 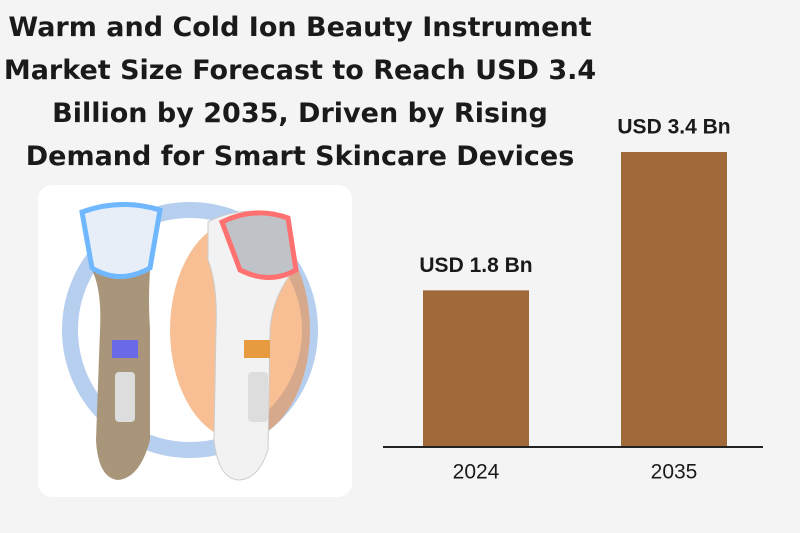 What do you see at coordinates (476, 472) in the screenshot?
I see `x-tick-label: 2024` at bounding box center [476, 472].